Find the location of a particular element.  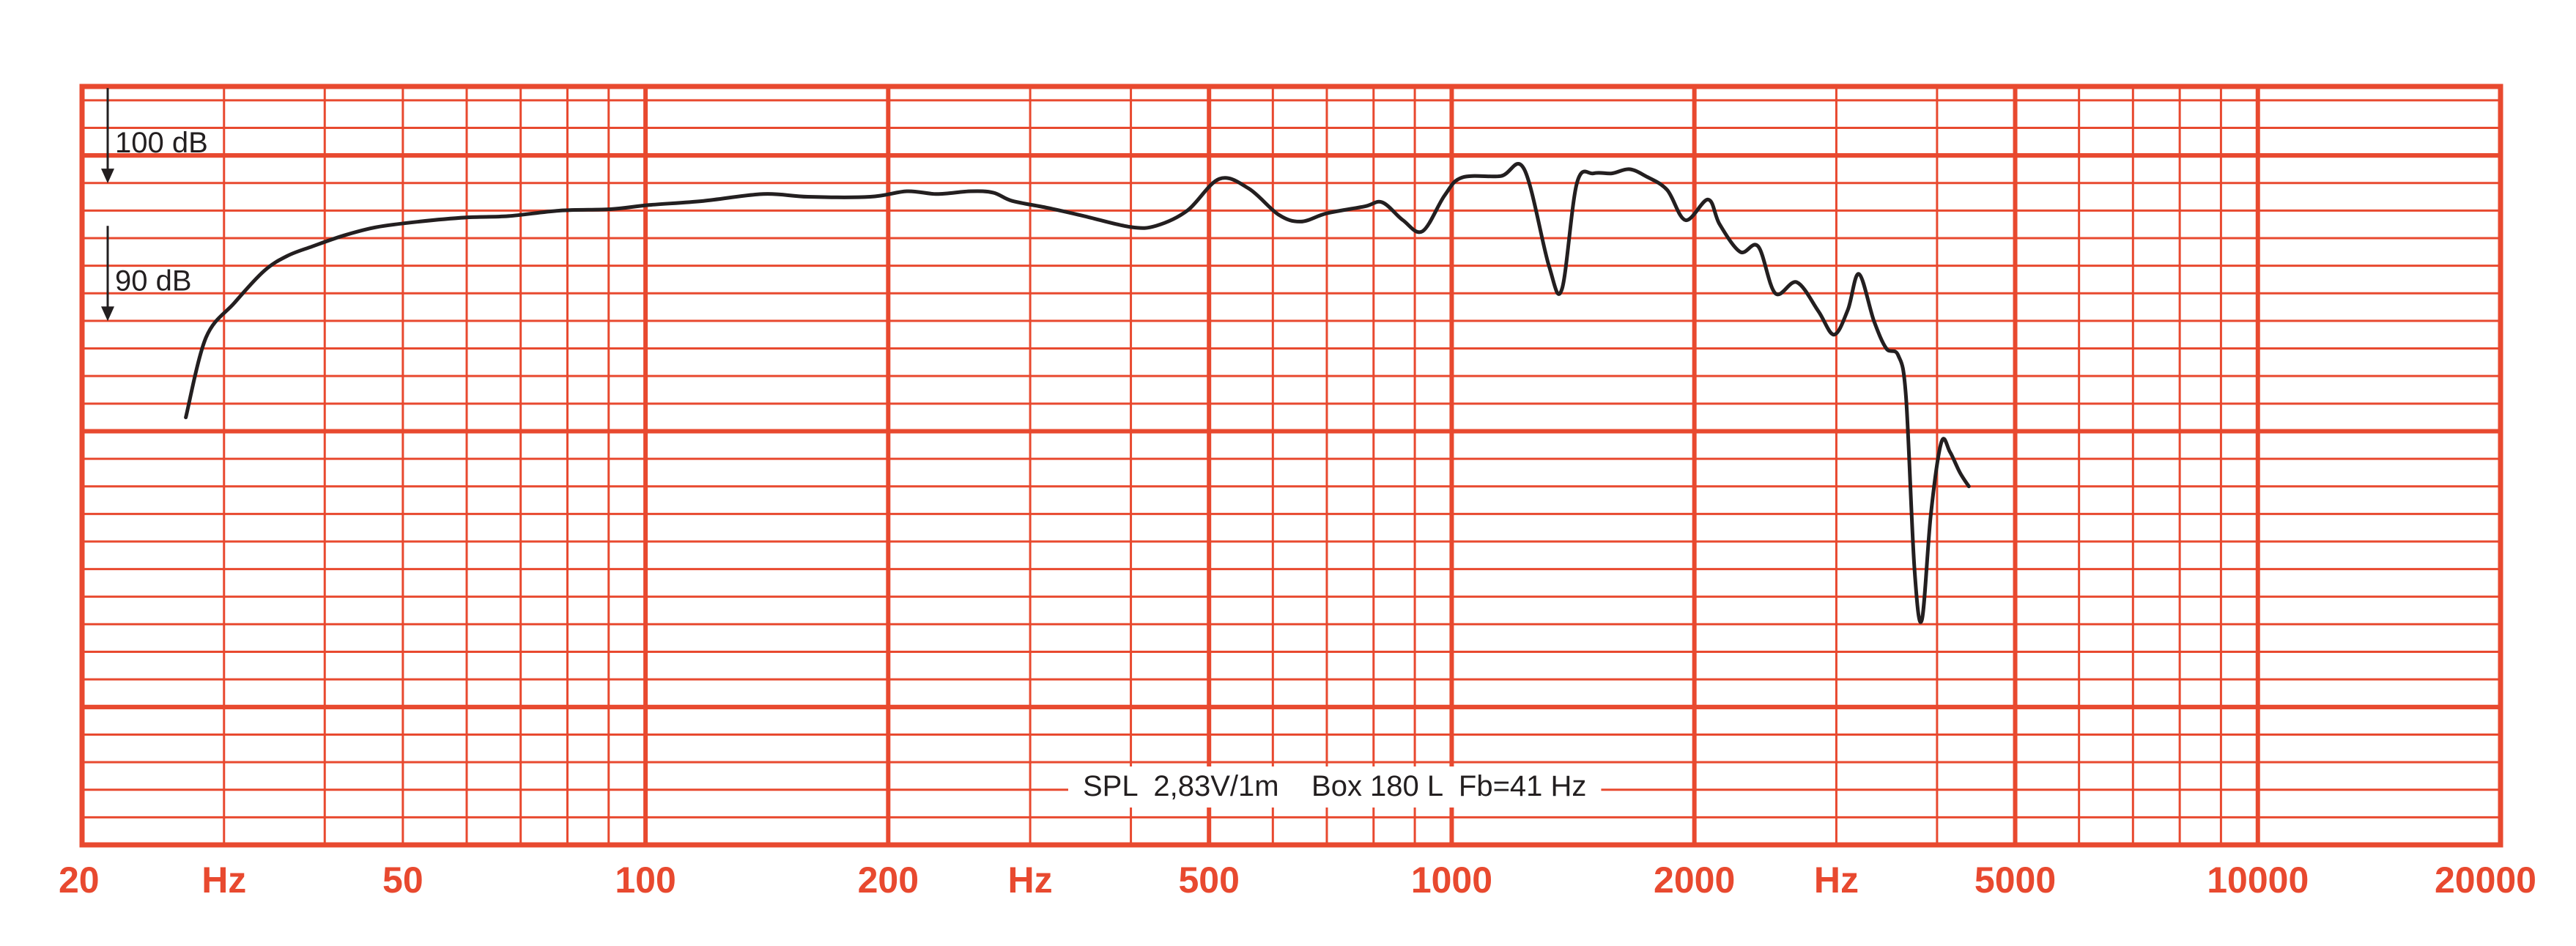

measurement-note-text: SPL 2,83V/1m Box 180 L Fb=41 Hz is located at coordinates (1334, 786).